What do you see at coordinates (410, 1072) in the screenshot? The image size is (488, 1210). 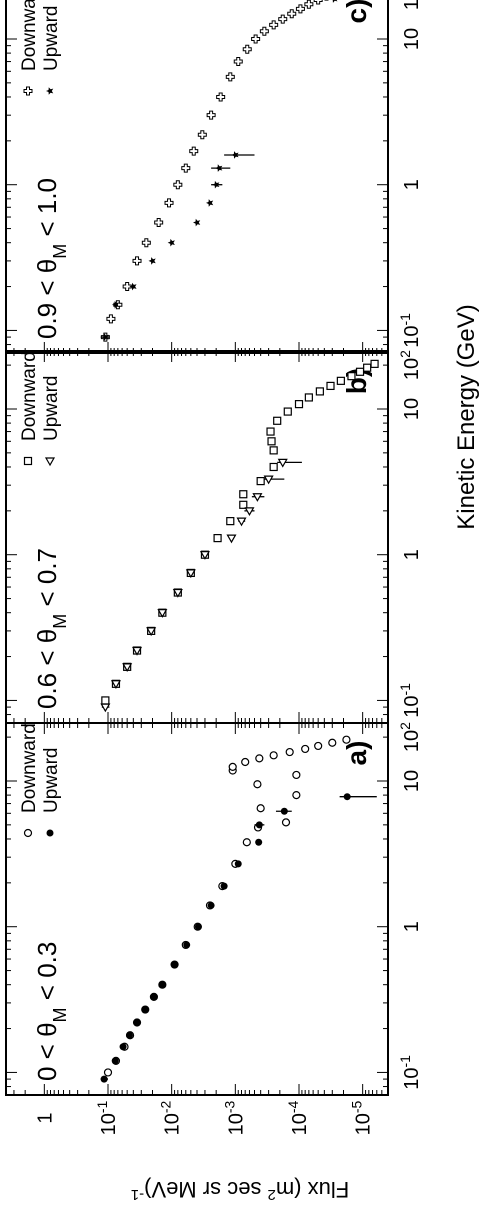 I see `x-tick-label: 10-1` at bounding box center [410, 1072].